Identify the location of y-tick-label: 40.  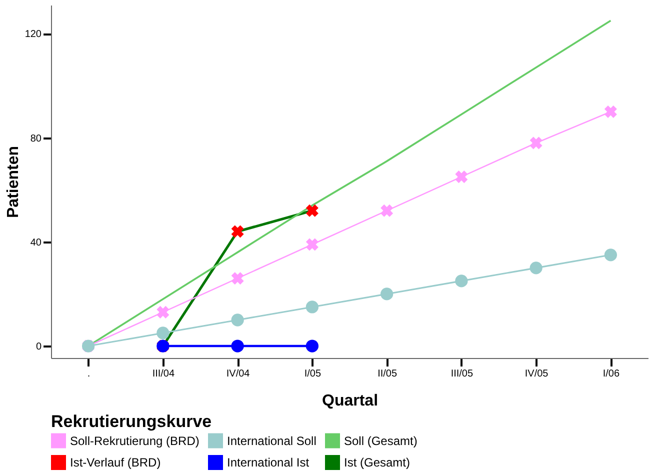
(36, 242).